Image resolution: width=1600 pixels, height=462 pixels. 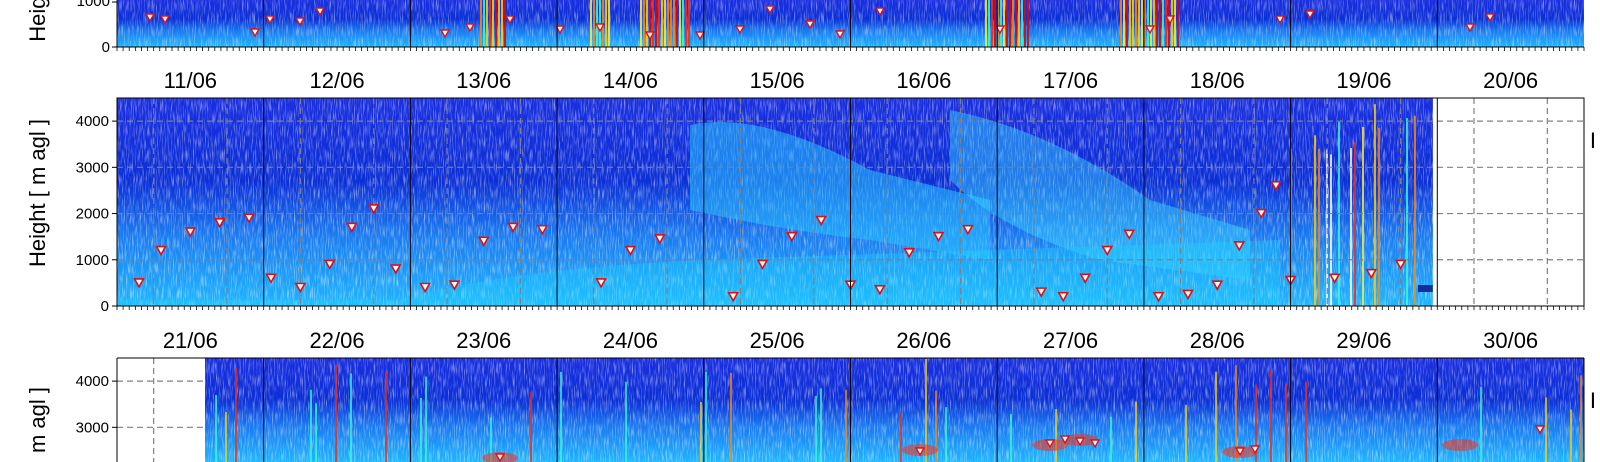 I want to click on bottom-date-label: 26/06, so click(x=923, y=340).